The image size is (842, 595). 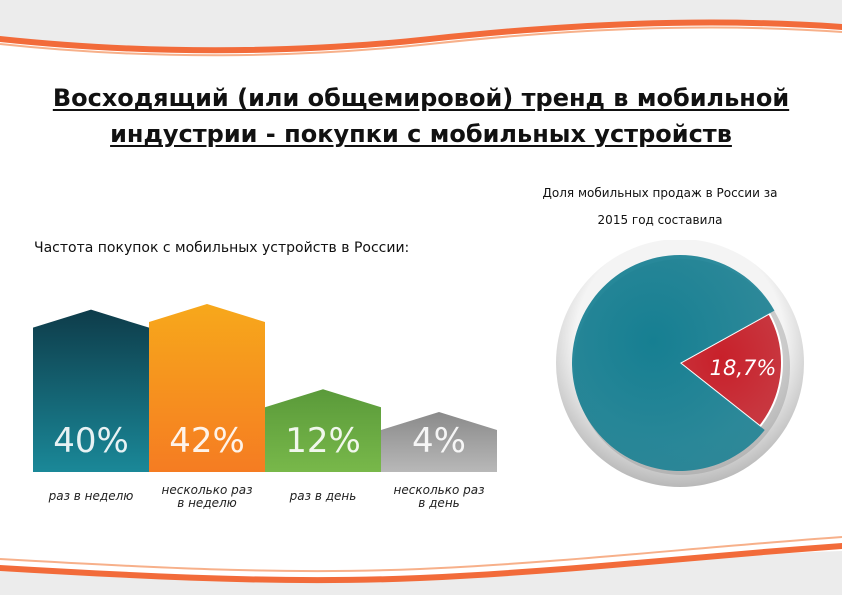 What do you see at coordinates (91, 496) in the screenshot?
I see `bar-category-label-1: раз в неделю` at bounding box center [91, 496].